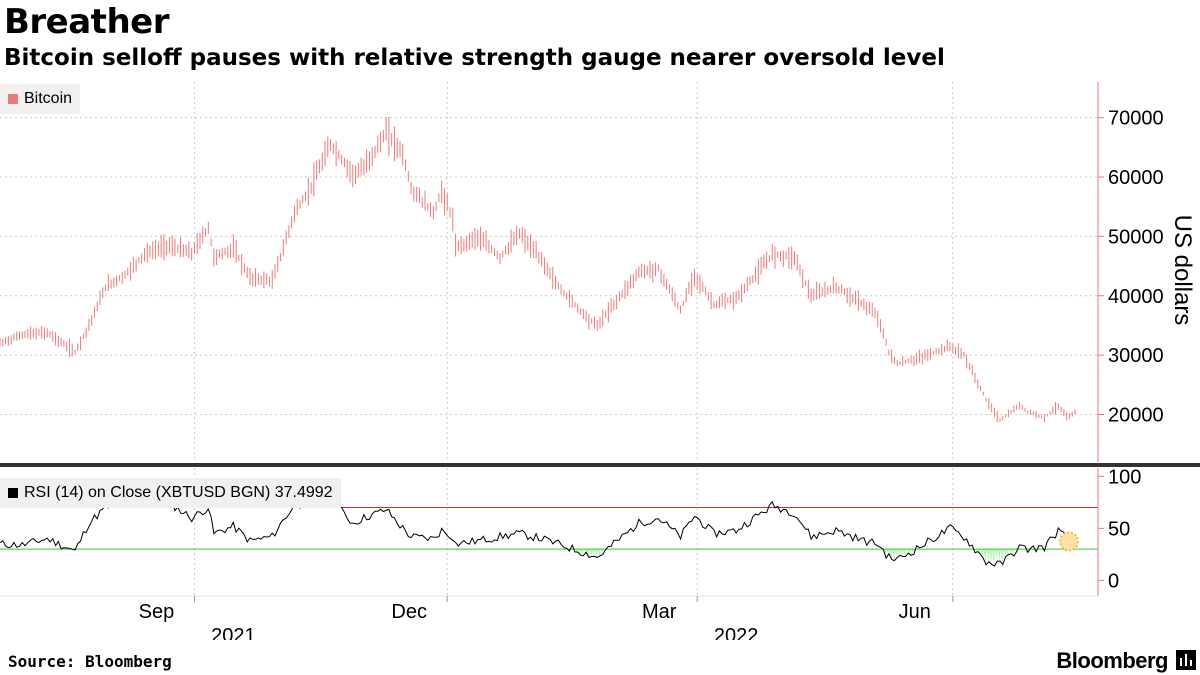  What do you see at coordinates (90, 661) in the screenshot?
I see `source-note: Source: Bloomberg` at bounding box center [90, 661].